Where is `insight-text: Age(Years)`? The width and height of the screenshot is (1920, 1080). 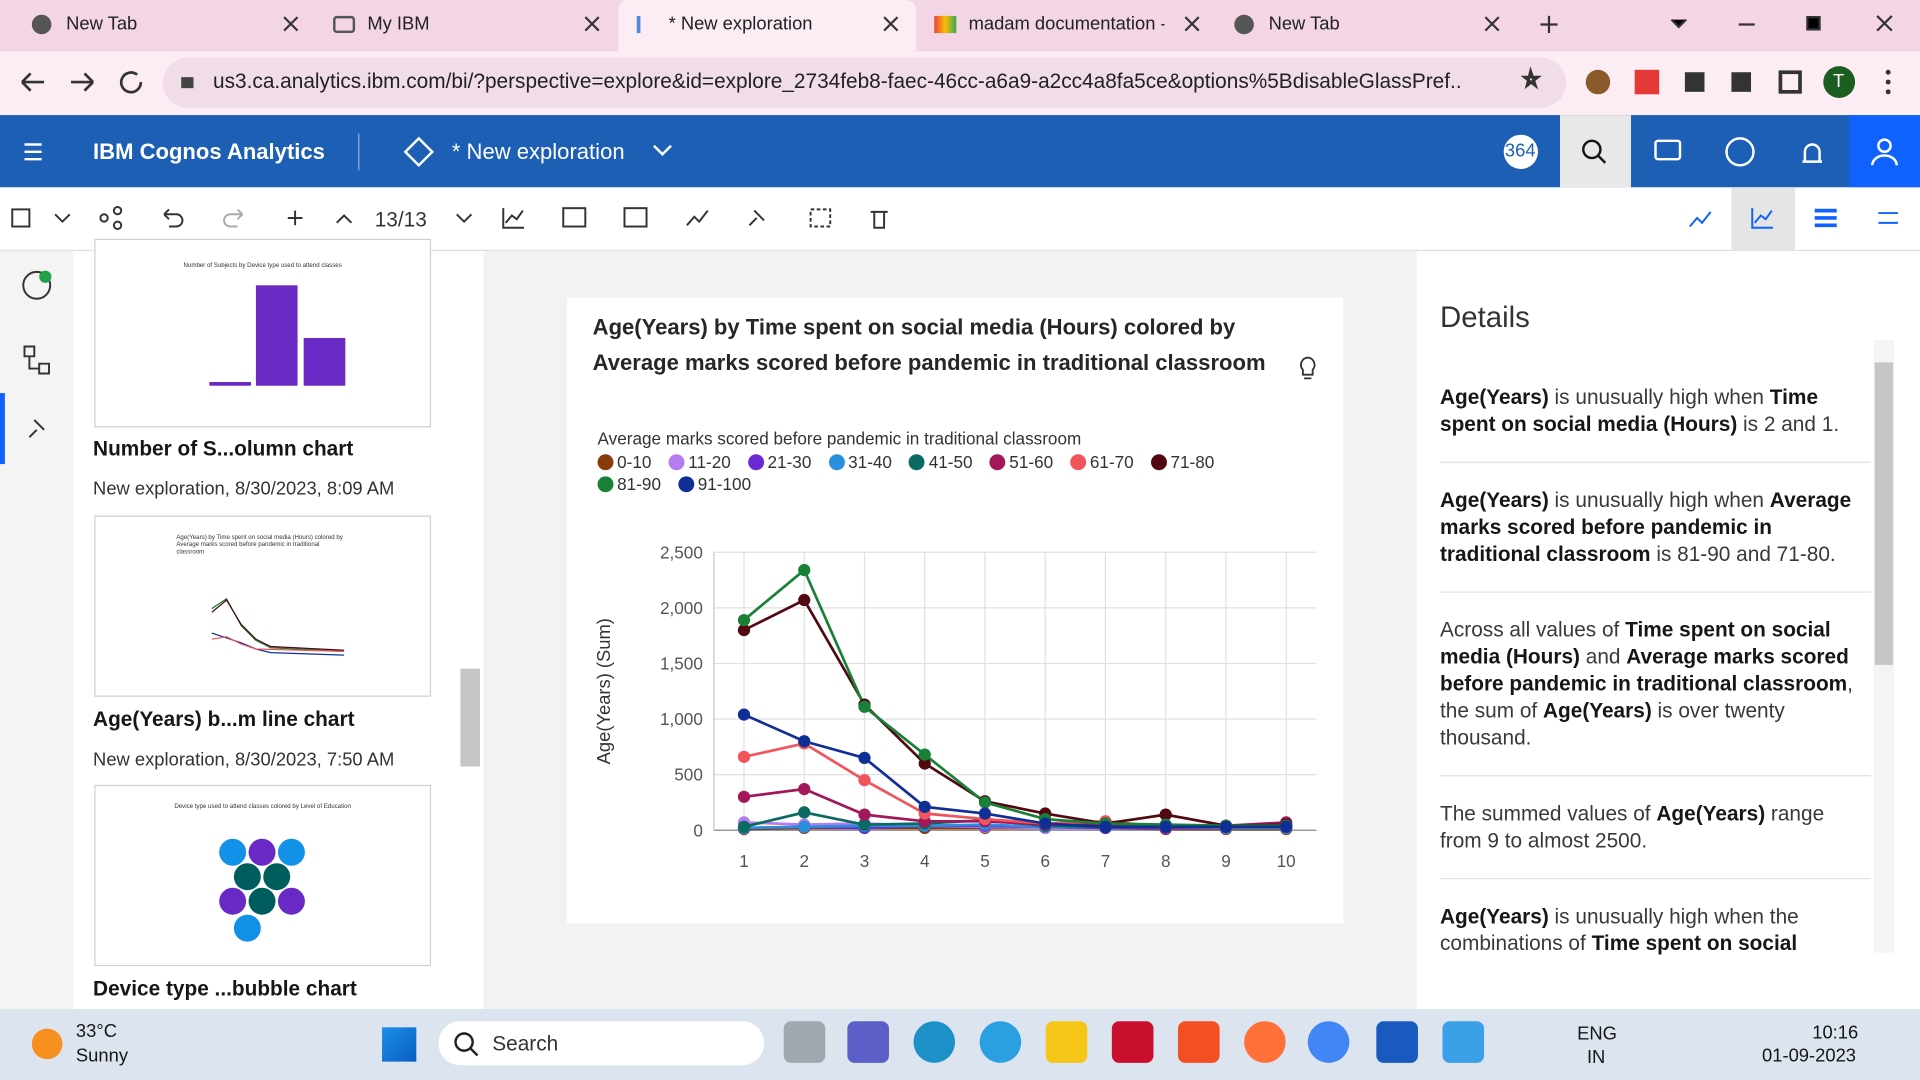
insight-text: Age(Years) is located at coordinates (1597, 711).